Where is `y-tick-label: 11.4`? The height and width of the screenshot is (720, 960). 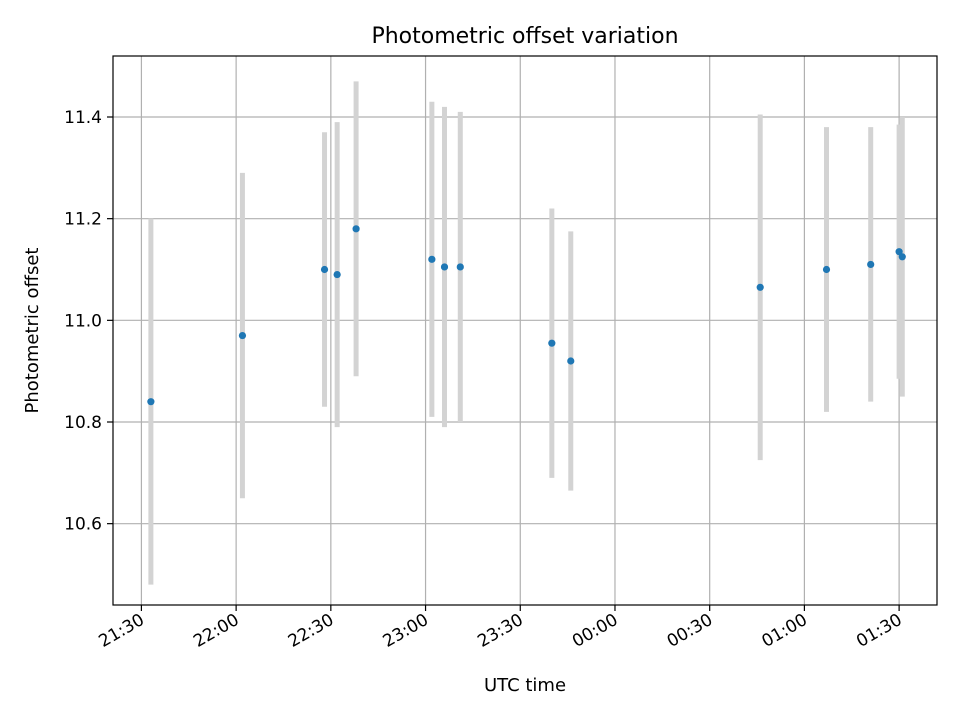 y-tick-label: 11.4 is located at coordinates (83, 118).